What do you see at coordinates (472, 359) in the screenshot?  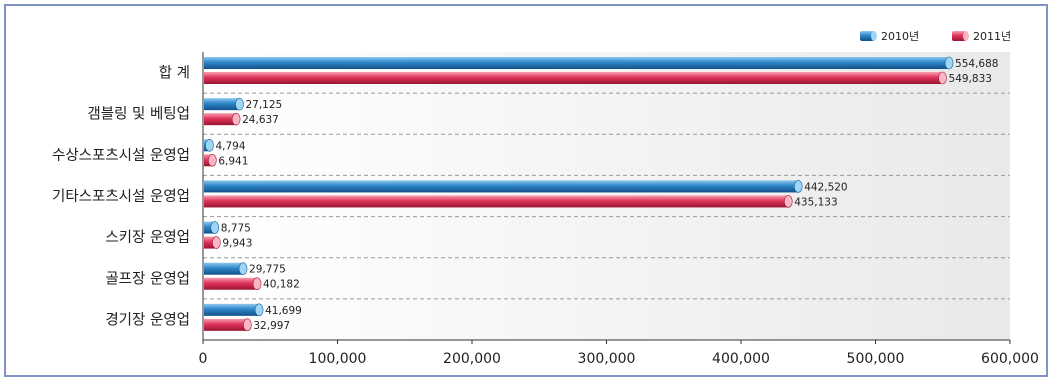 I see `x-tick-label: 200,000` at bounding box center [472, 359].